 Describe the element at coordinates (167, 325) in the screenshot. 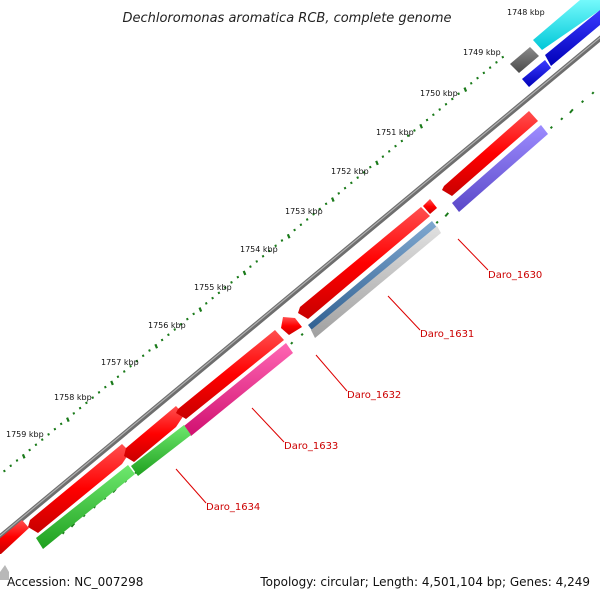

I see `ruler-label: 1756 kbp` at that location.